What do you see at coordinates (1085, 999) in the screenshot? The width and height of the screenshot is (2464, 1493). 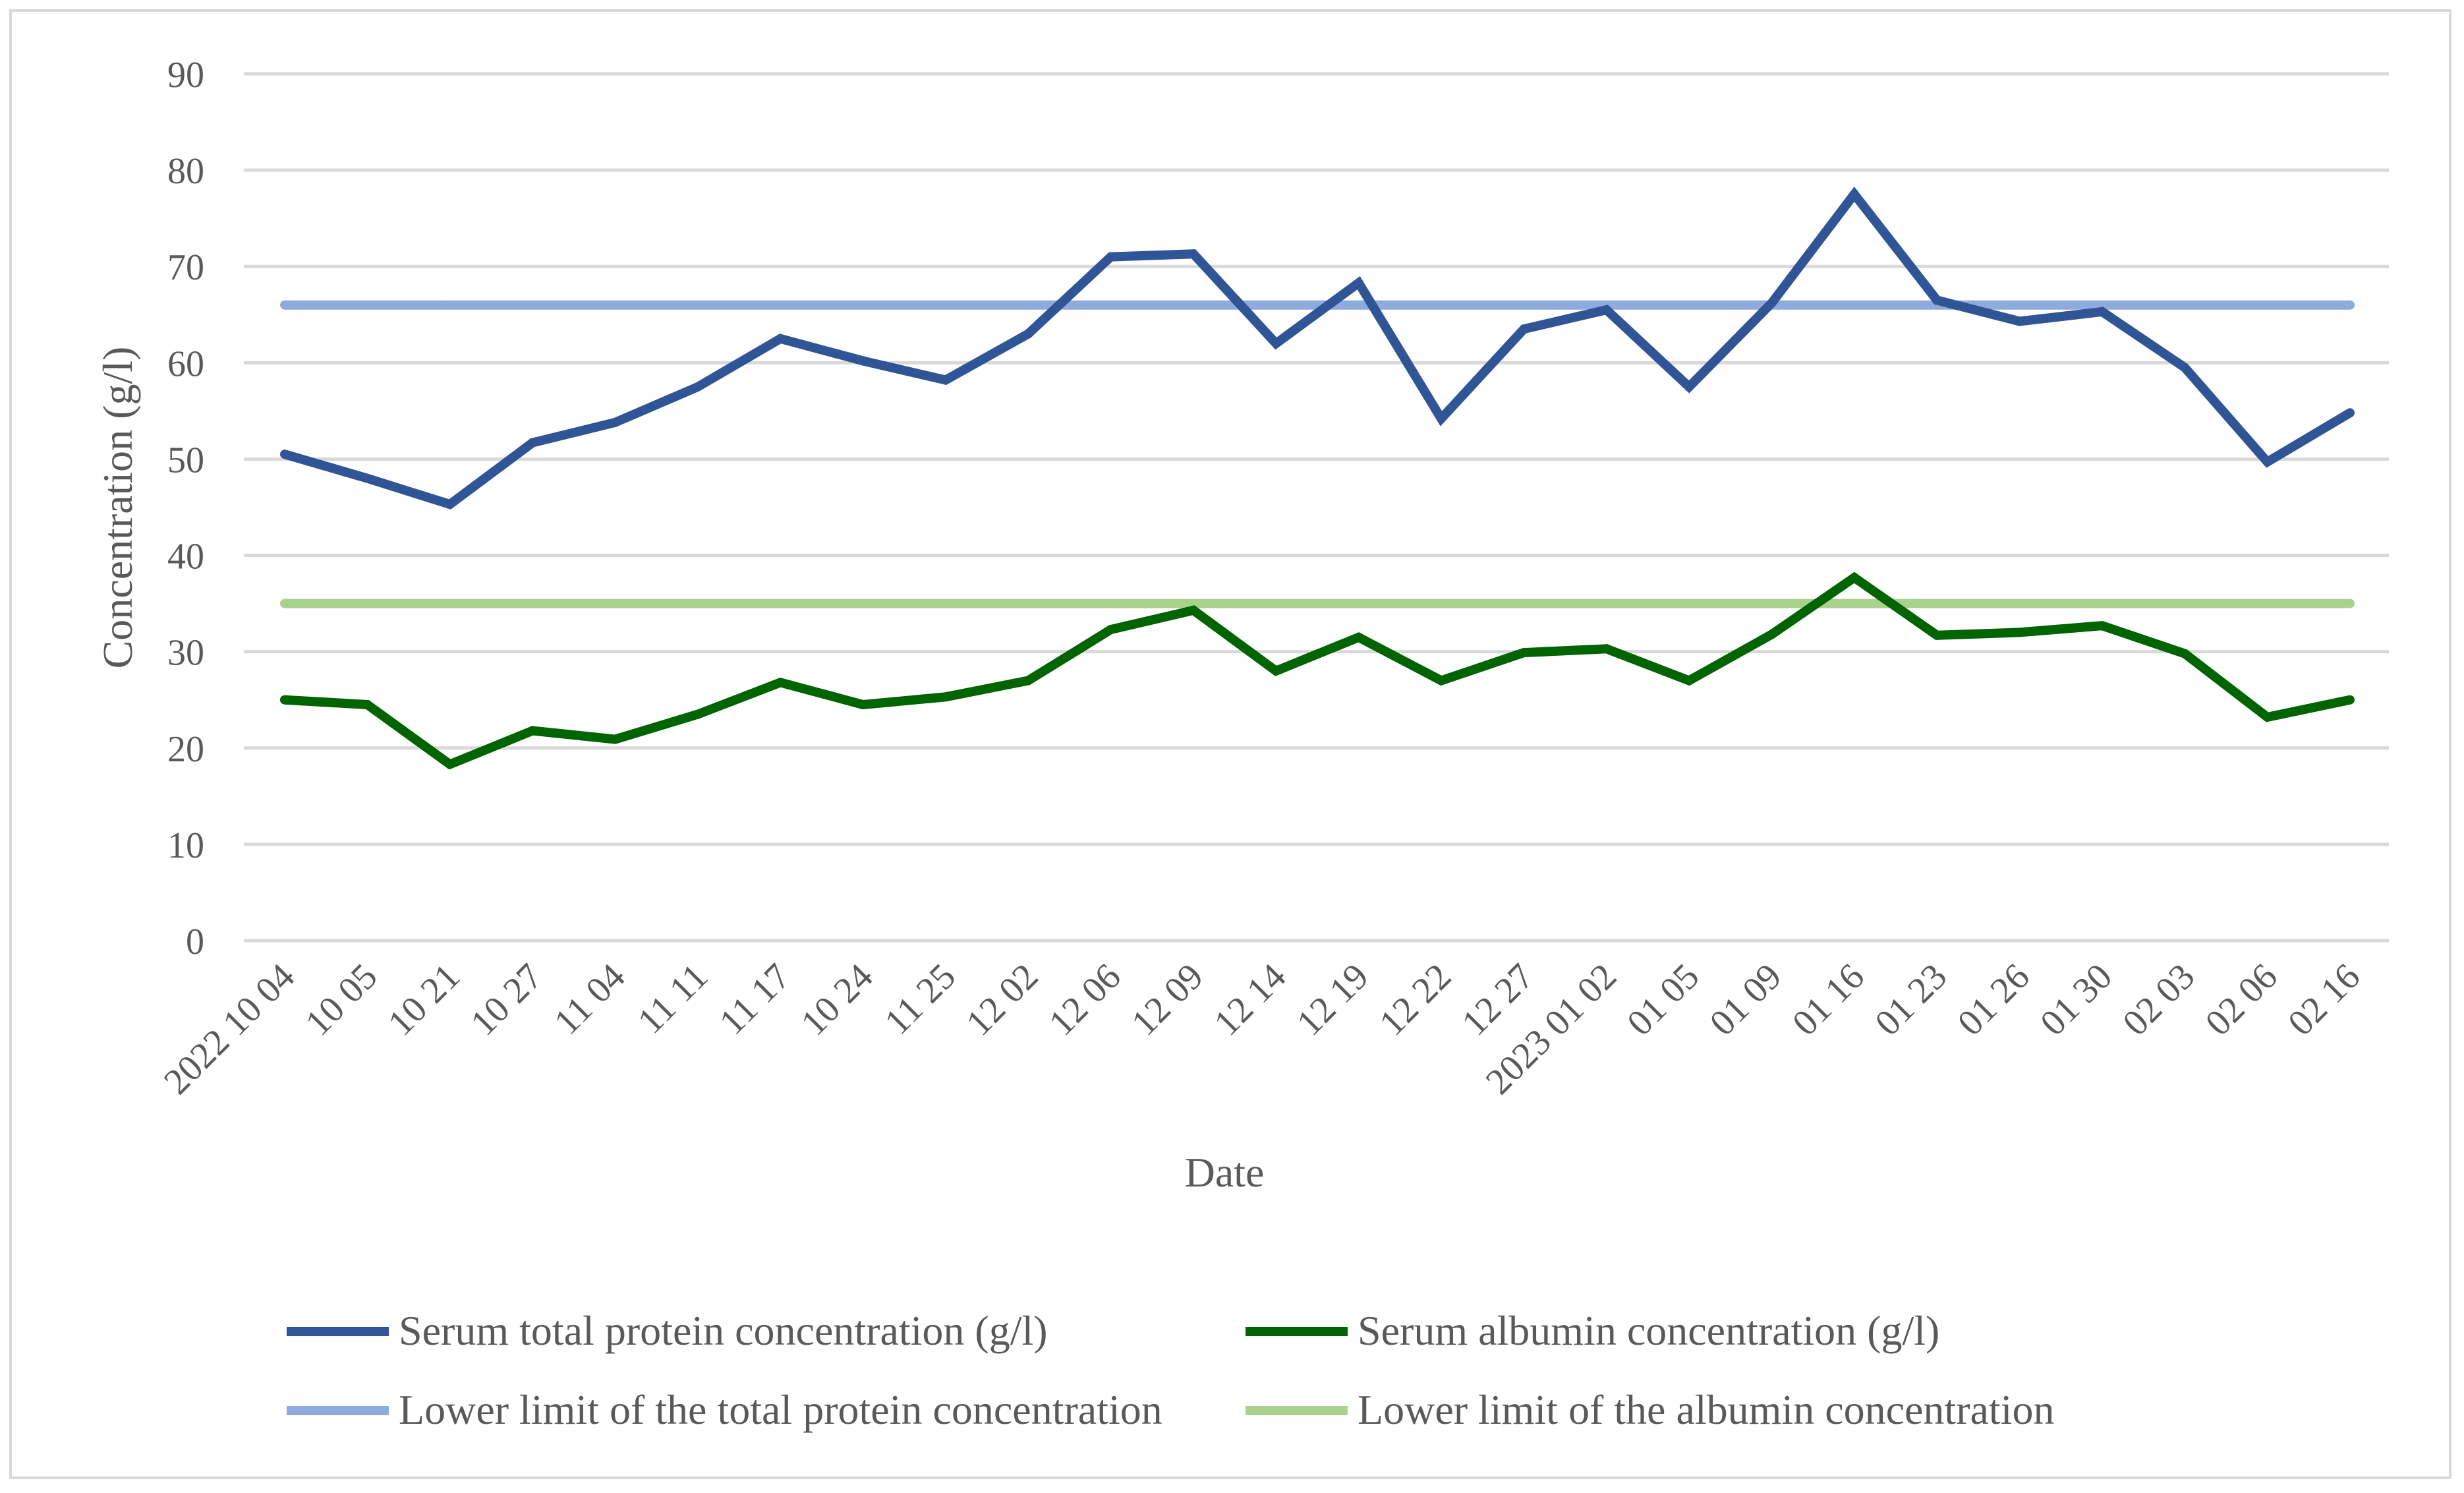 I see `x-tick-label: 12 06` at bounding box center [1085, 999].